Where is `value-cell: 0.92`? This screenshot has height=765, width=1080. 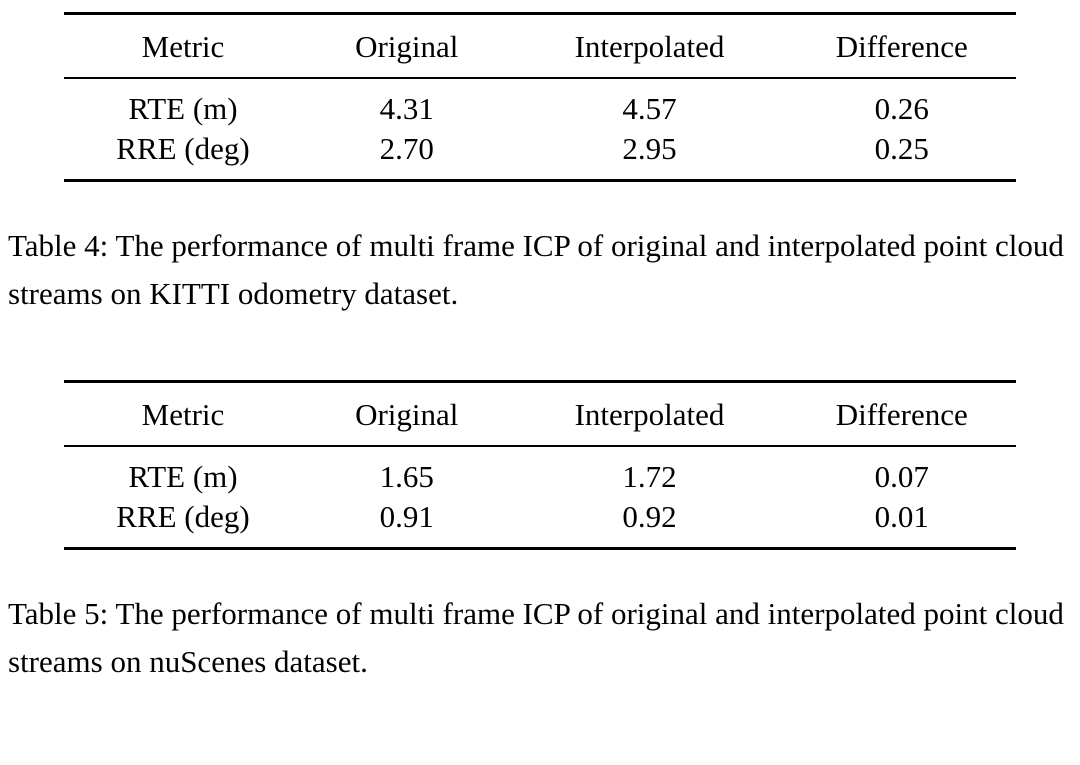 value-cell: 0.92 is located at coordinates (649, 517).